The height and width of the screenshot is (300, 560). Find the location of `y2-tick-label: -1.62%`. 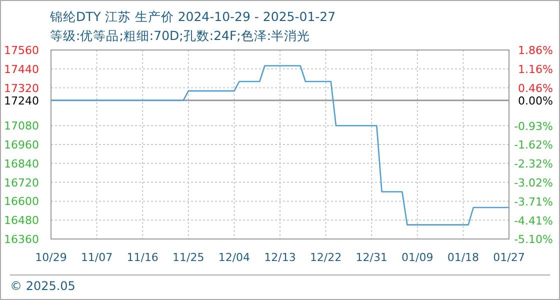

y2-tick-label: -1.62% is located at coordinates (533, 145).